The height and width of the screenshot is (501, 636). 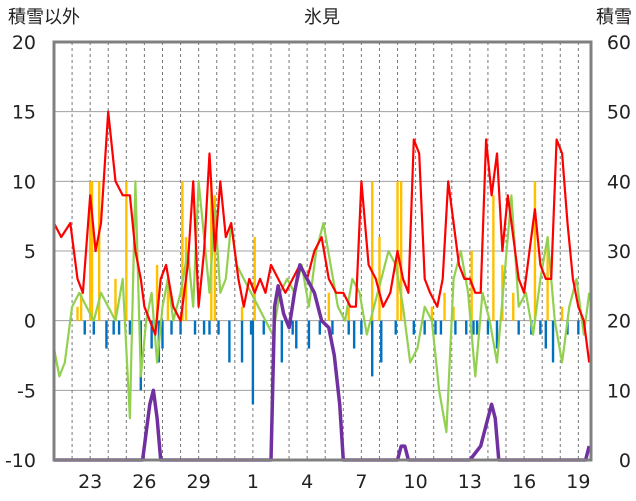 I want to click on y-right-tick-label: 10, so click(x=619, y=391).